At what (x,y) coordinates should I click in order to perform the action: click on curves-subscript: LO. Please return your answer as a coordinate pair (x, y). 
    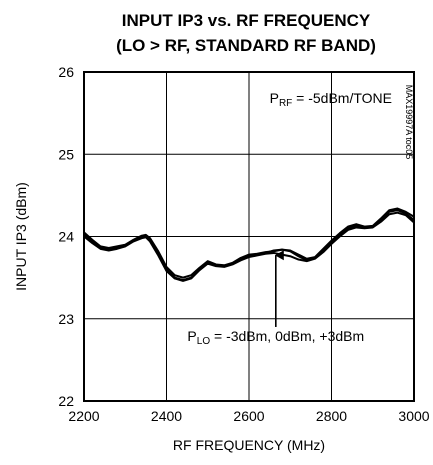
    Looking at the image, I should click on (204, 341).